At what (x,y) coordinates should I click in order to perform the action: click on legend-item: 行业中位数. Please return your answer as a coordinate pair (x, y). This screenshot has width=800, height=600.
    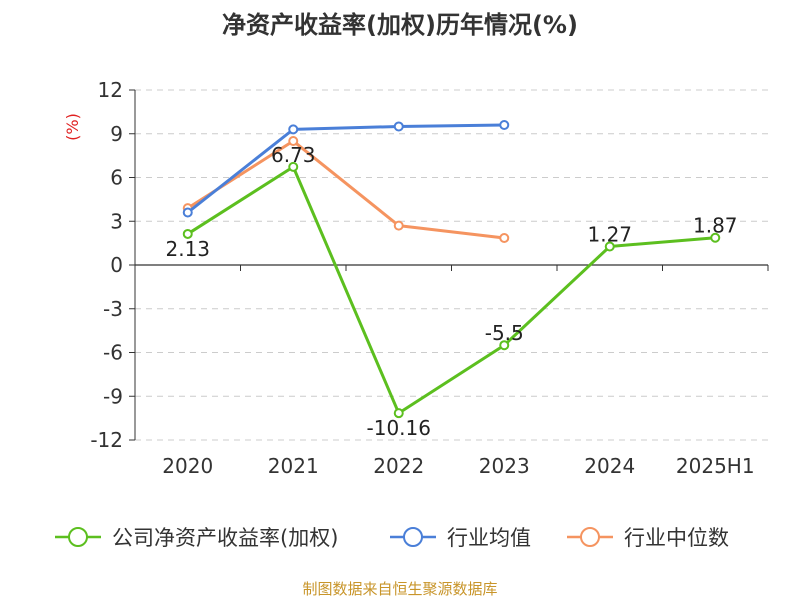
    Looking at the image, I should click on (648, 538).